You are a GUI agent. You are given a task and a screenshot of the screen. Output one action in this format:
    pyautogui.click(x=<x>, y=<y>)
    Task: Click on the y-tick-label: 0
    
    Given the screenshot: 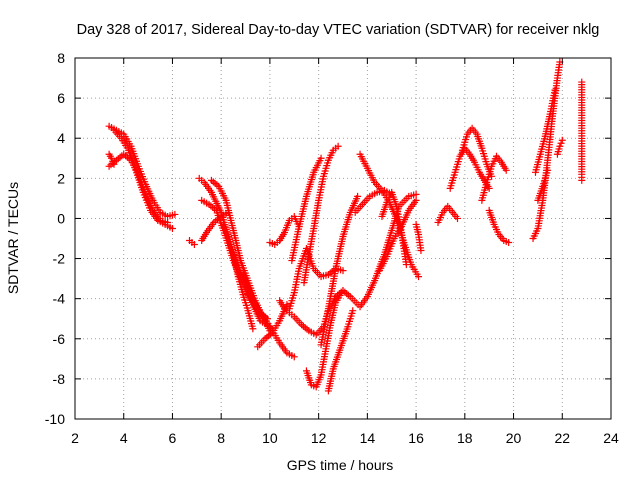 What is the action you would take?
    pyautogui.click(x=61, y=218)
    